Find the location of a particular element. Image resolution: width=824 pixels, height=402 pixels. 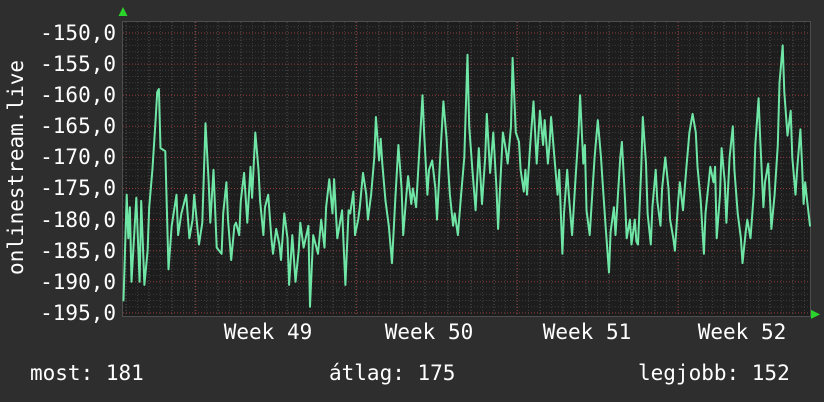

x-axis-tick-label: Week 52 is located at coordinates (742, 332).